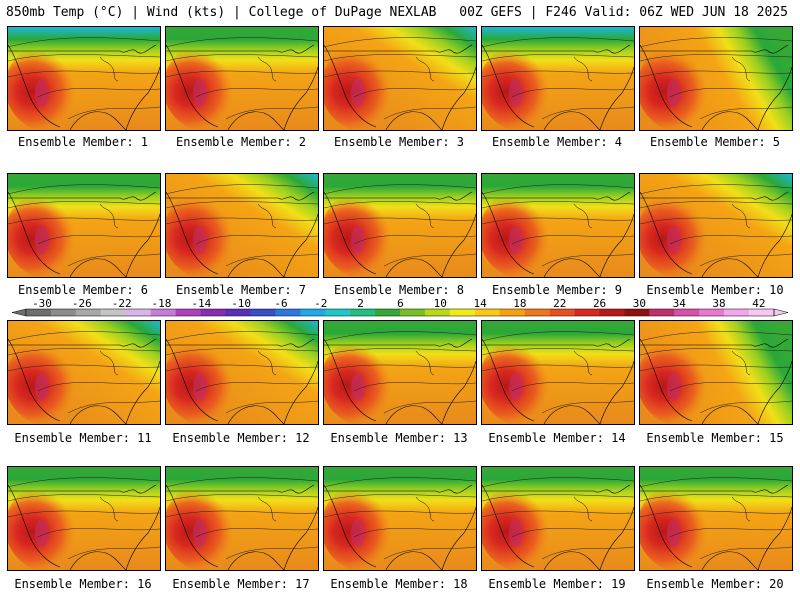  What do you see at coordinates (19, 312) in the screenshot?
I see `colorbar-left-arrow` at bounding box center [19, 312].